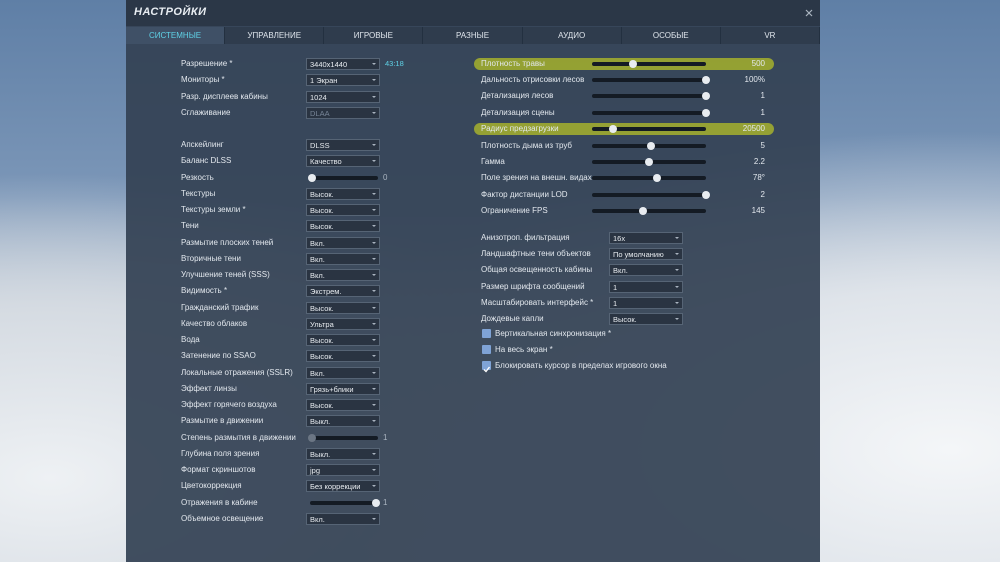 The height and width of the screenshot is (562, 1000). I want to click on tab: СИСТЕМНЫЕ, so click(176, 35).